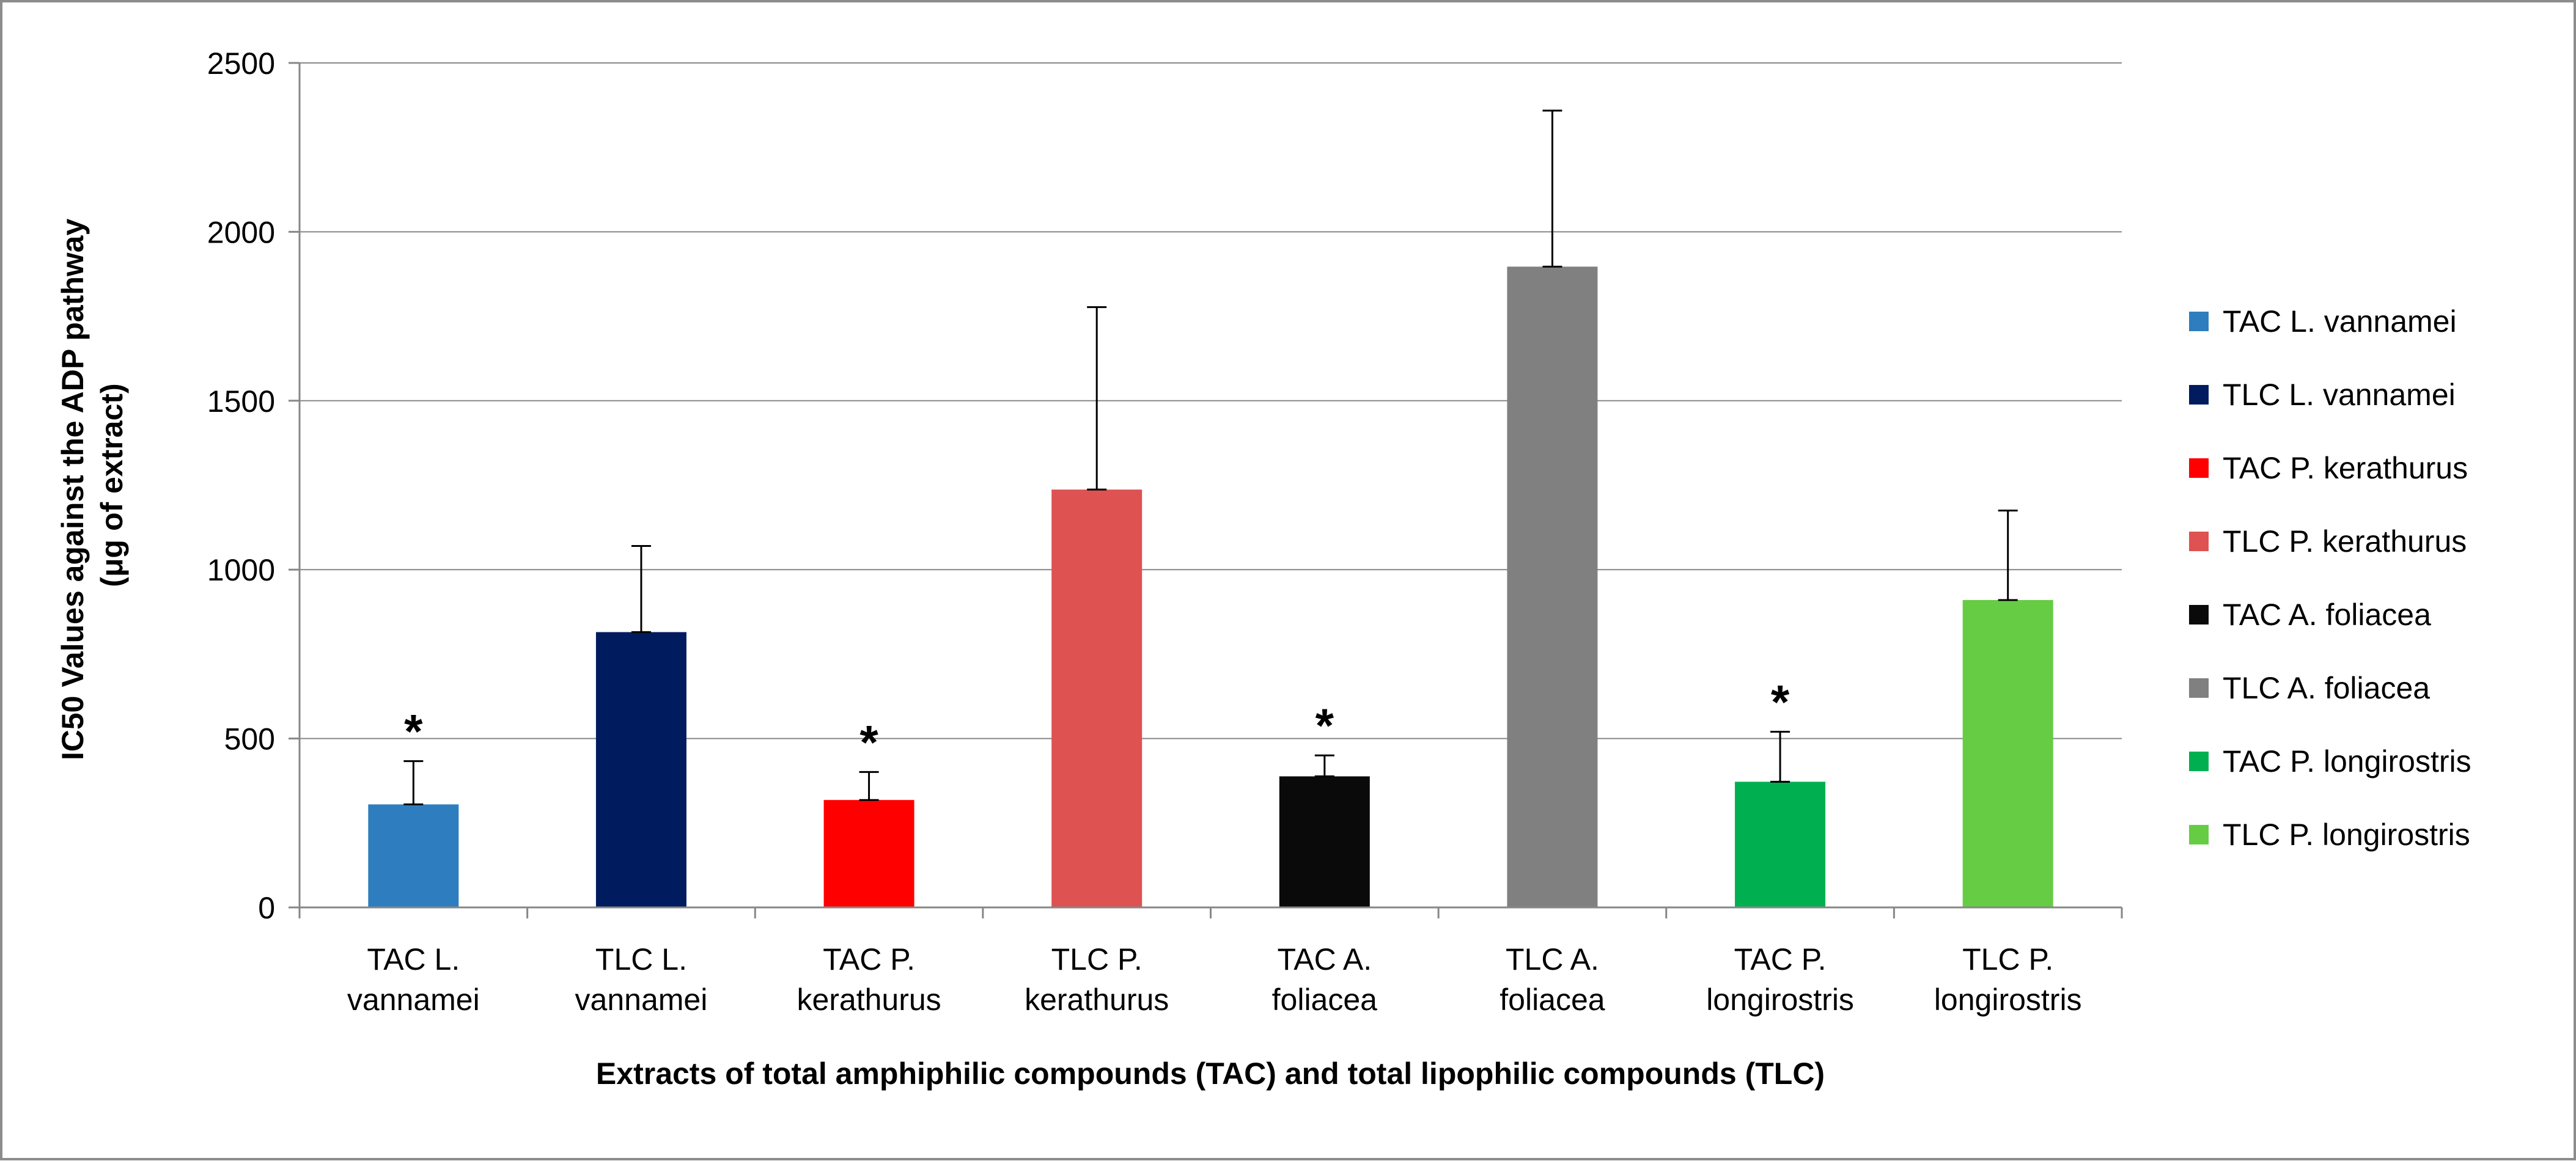 The image size is (2576, 1161). I want to click on x-tick-label: TAC P. kerathurus, so click(869, 980).